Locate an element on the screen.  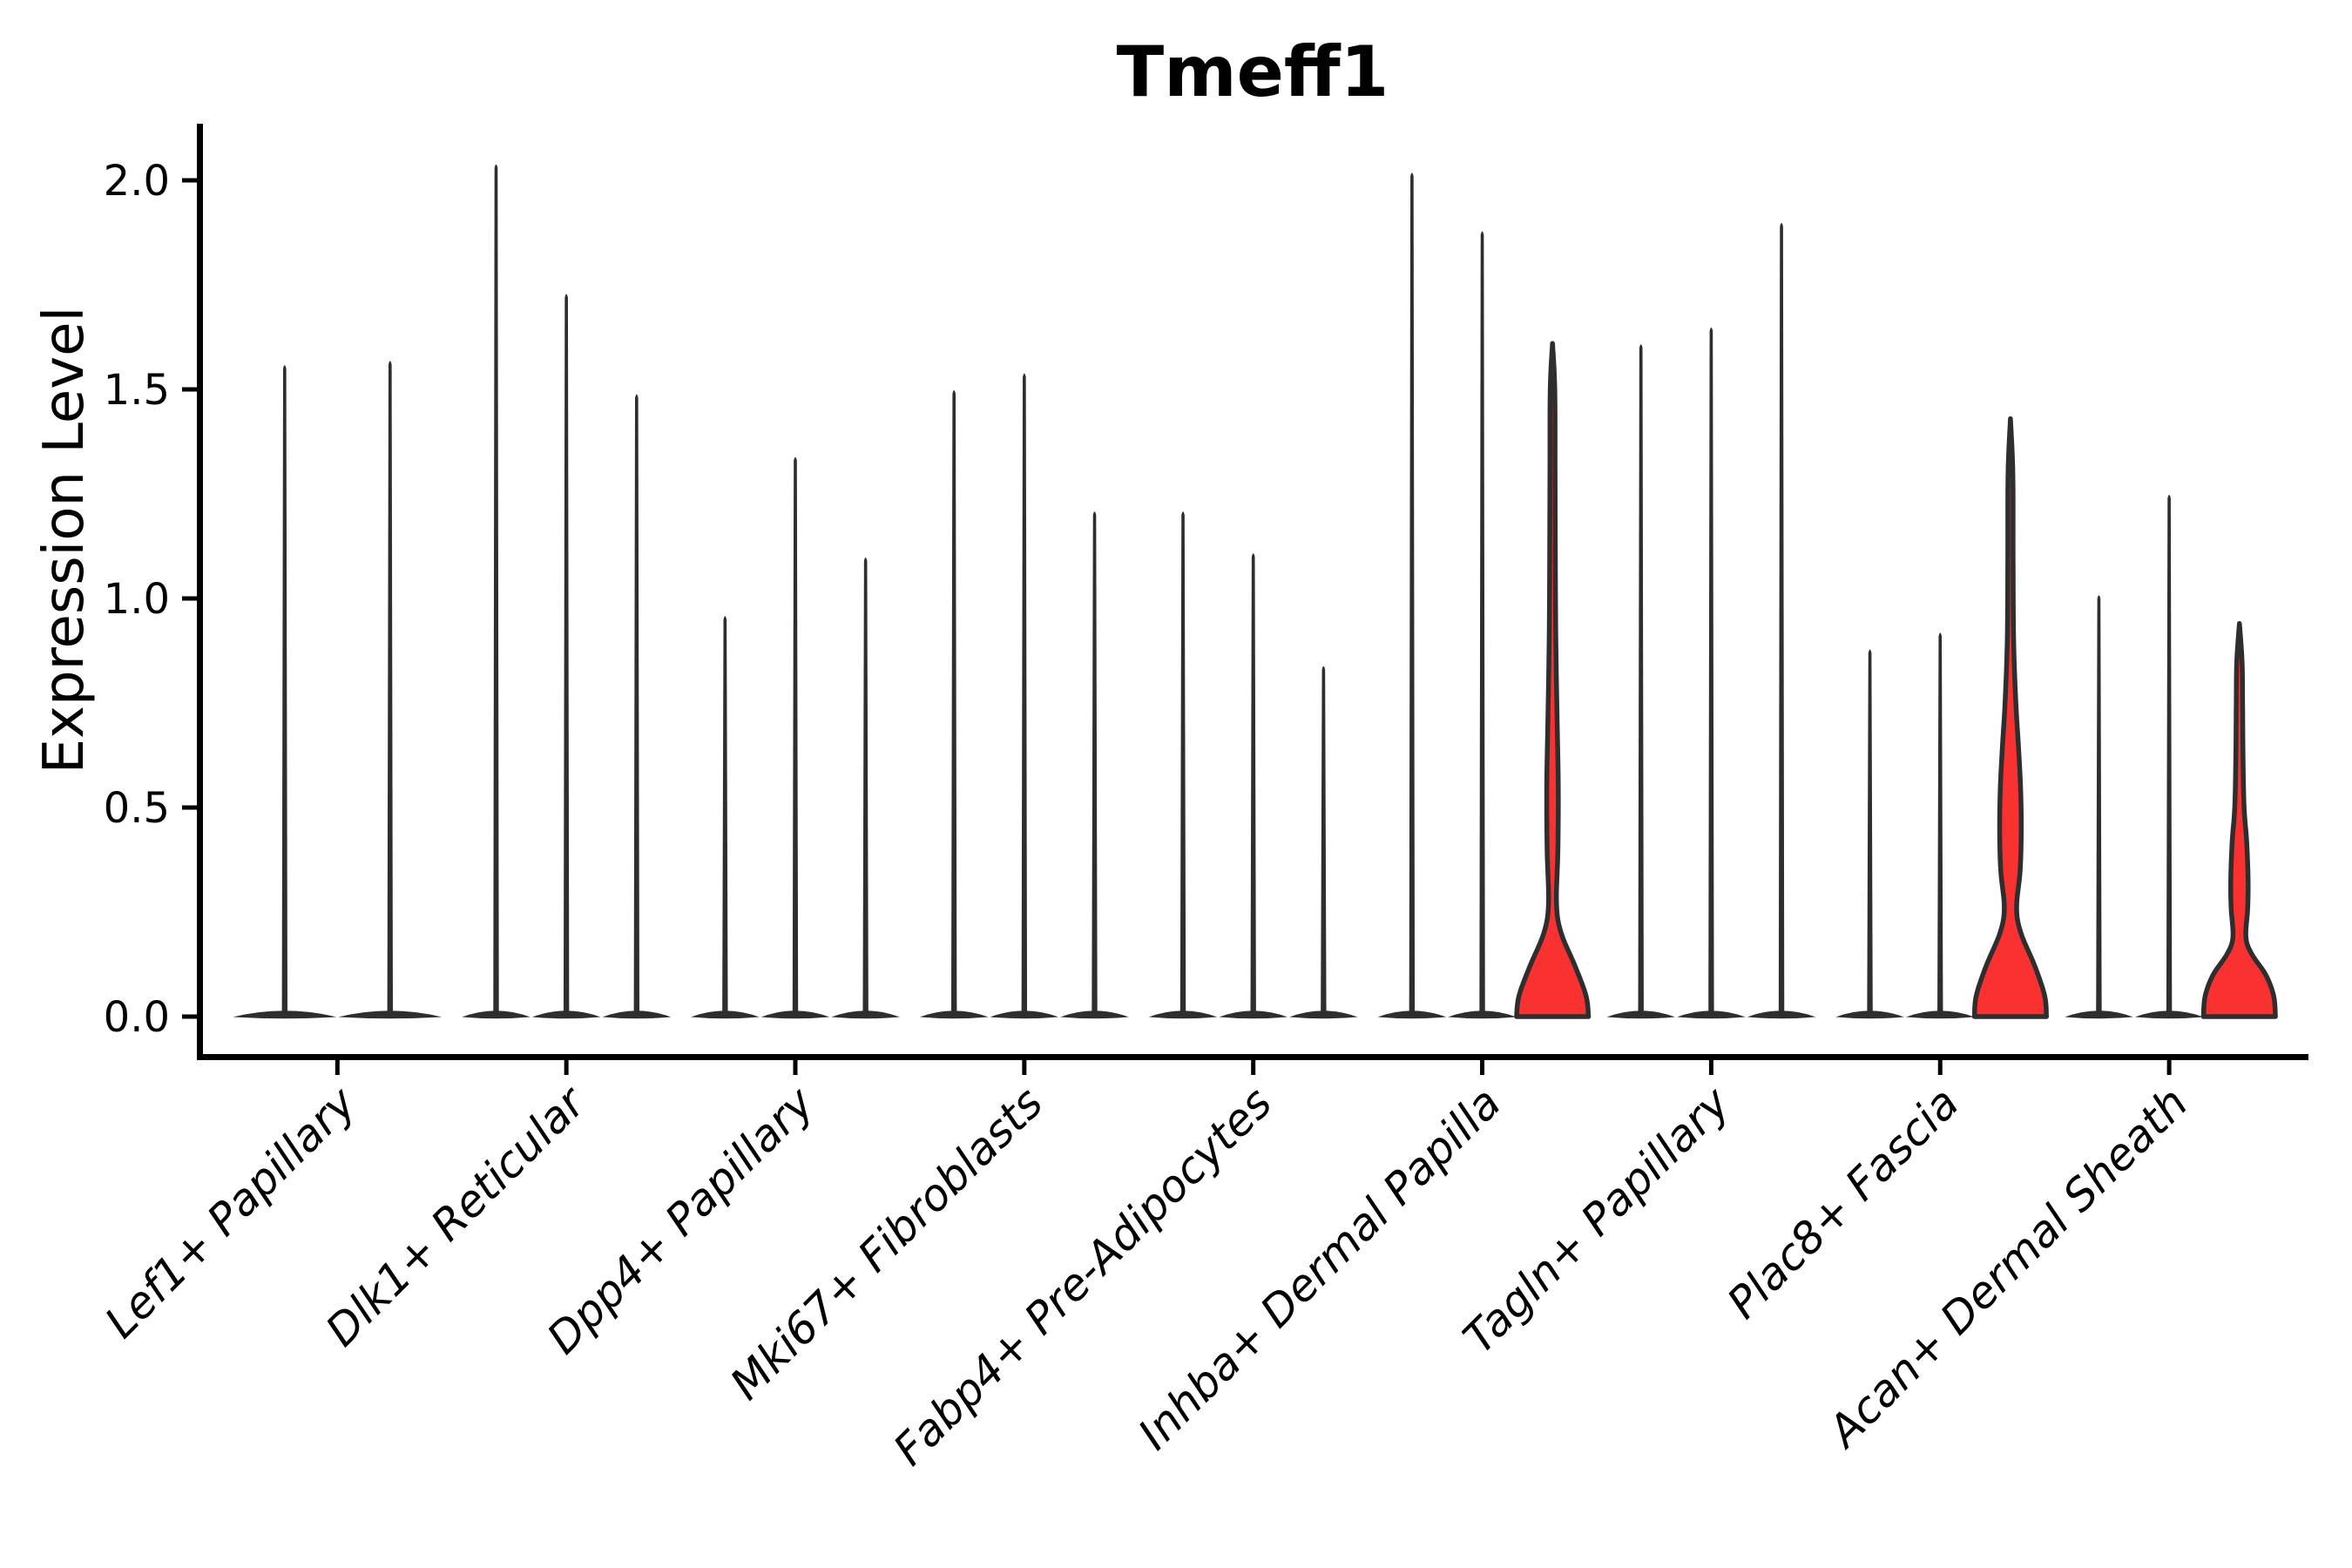
x-tick-label: Acan+ Dermal Sheath is located at coordinates (2008, 1268).